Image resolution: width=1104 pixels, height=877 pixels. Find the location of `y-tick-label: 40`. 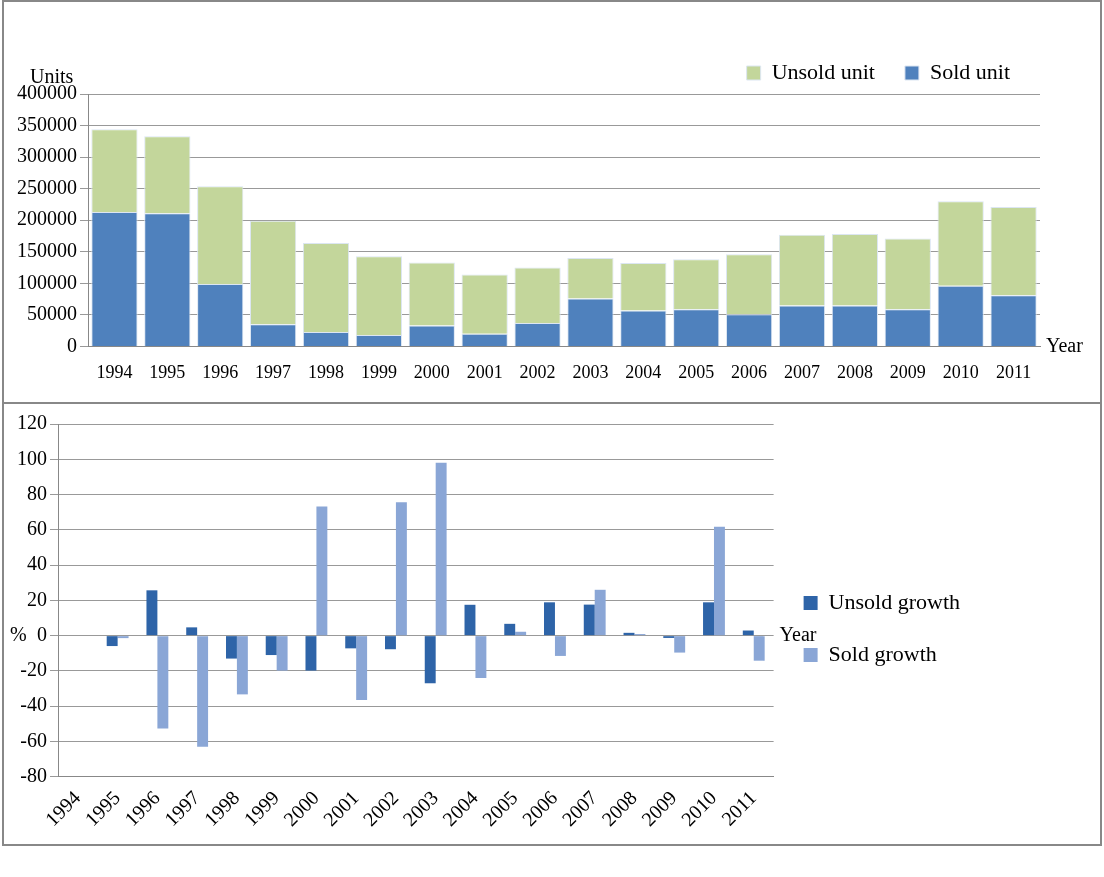

y-tick-label: 40 is located at coordinates (37, 563).